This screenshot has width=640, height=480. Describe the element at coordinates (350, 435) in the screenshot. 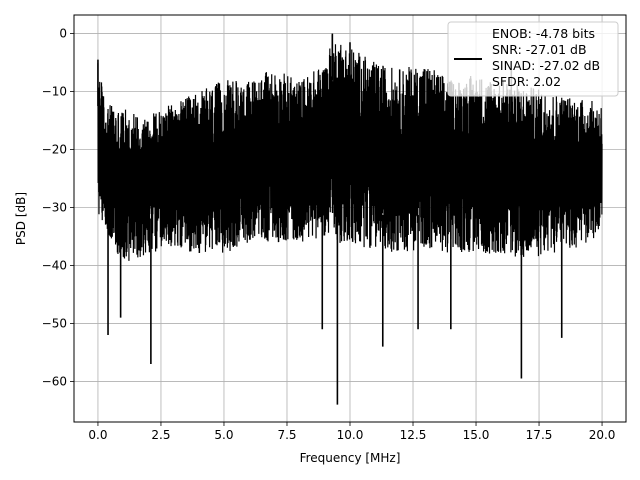

I see `x-tick-label: 10.0` at that location.